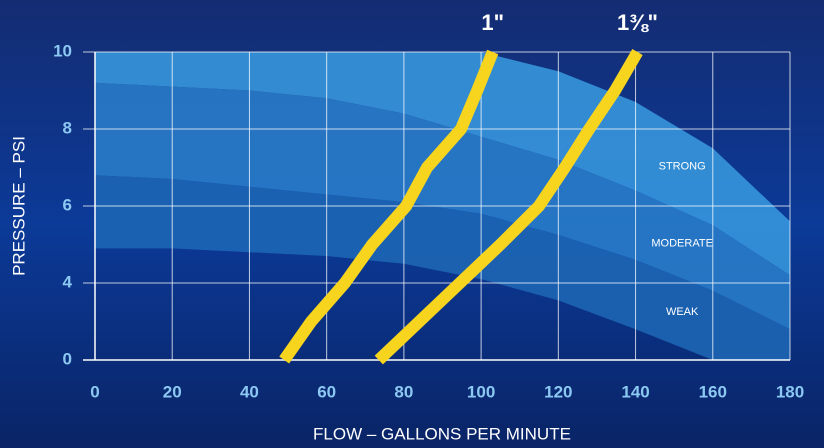  I want to click on x-tick-label: 40, so click(249, 391).